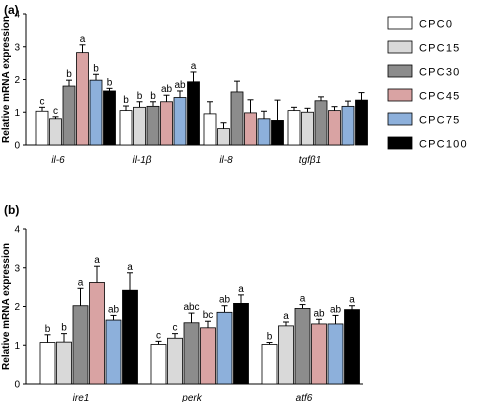 This screenshot has width=500, height=402. What do you see at coordinates (400, 119) in the screenshot?
I see `legend-swatch-cpc75` at bounding box center [400, 119].